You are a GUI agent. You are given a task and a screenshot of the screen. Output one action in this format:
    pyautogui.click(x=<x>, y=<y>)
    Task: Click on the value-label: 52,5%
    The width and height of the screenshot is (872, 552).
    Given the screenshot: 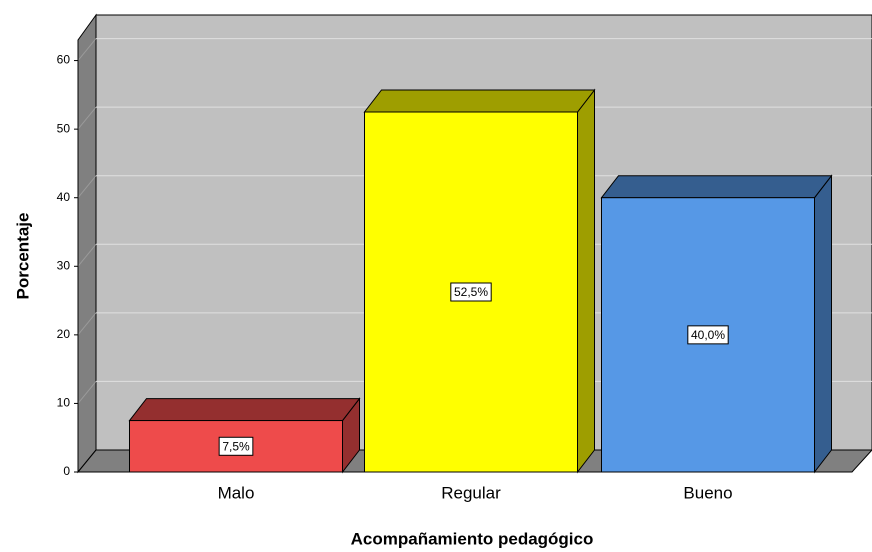 What is the action you would take?
    pyautogui.click(x=471, y=292)
    